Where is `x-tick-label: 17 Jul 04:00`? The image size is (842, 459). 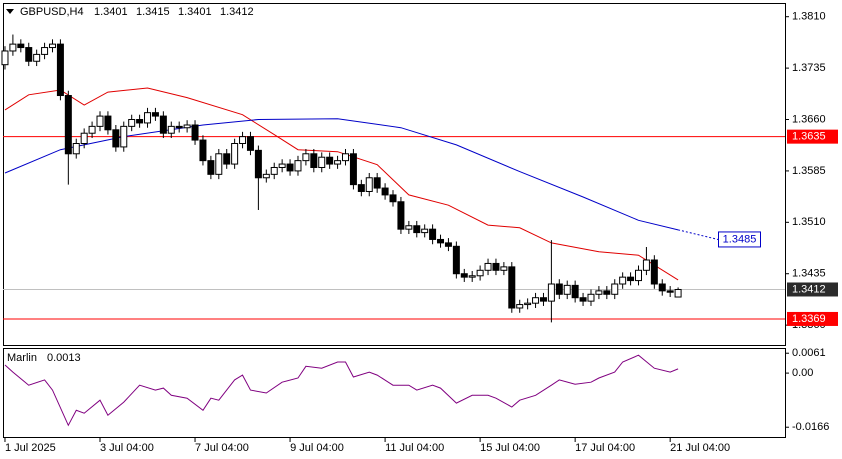
x-tick-label: 17 Jul 04:00 is located at coordinates (605, 448).